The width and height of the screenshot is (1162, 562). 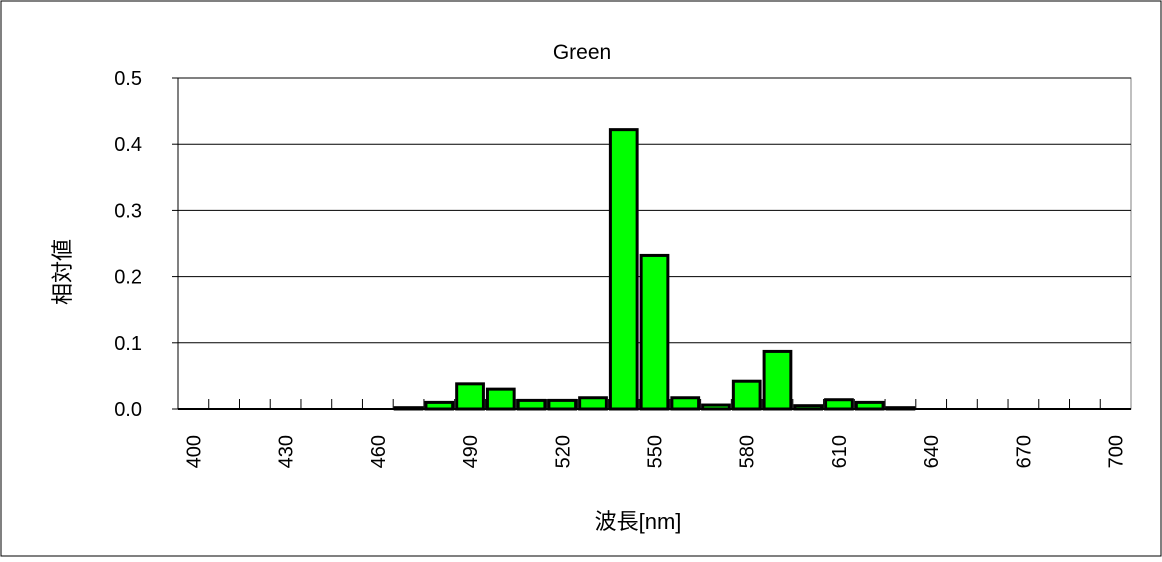 What do you see at coordinates (748, 451) in the screenshot?
I see `x-tick-label: 580` at bounding box center [748, 451].